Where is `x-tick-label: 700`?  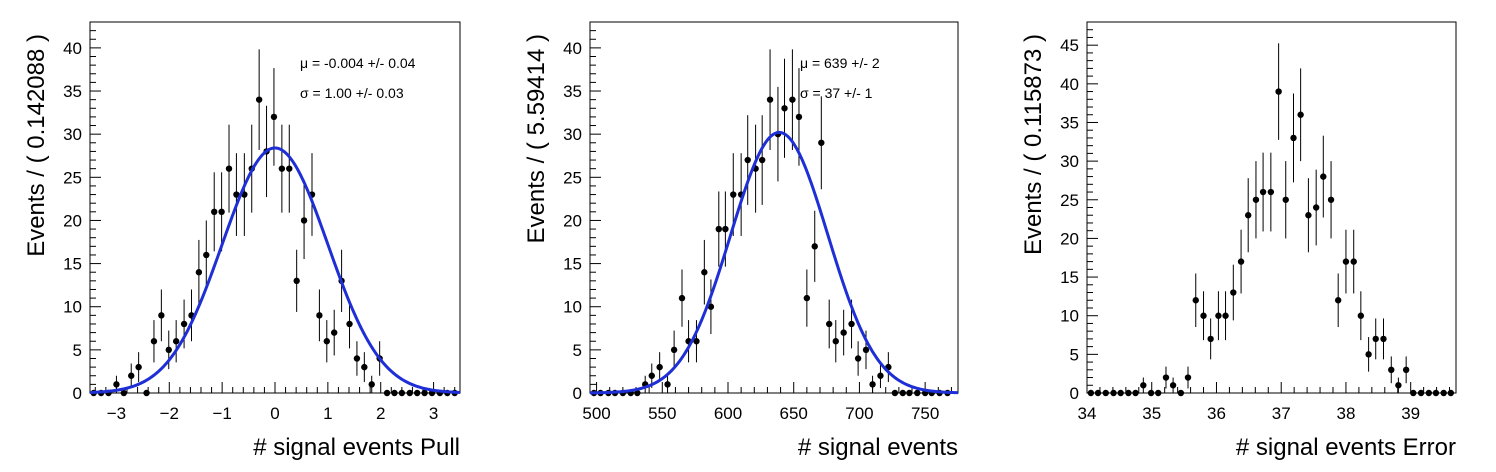 x-tick-label: 700 is located at coordinates (859, 413).